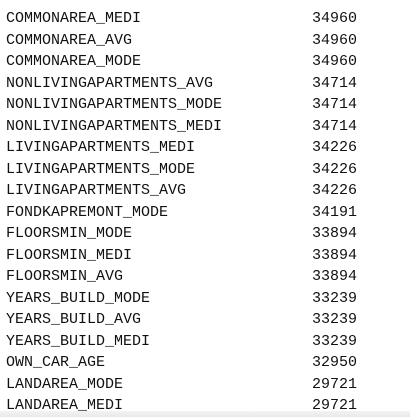 This screenshot has height=417, width=410. I want to click on table-row: LIVINGAPARTMENTS_MODE 34226, so click(206, 170).